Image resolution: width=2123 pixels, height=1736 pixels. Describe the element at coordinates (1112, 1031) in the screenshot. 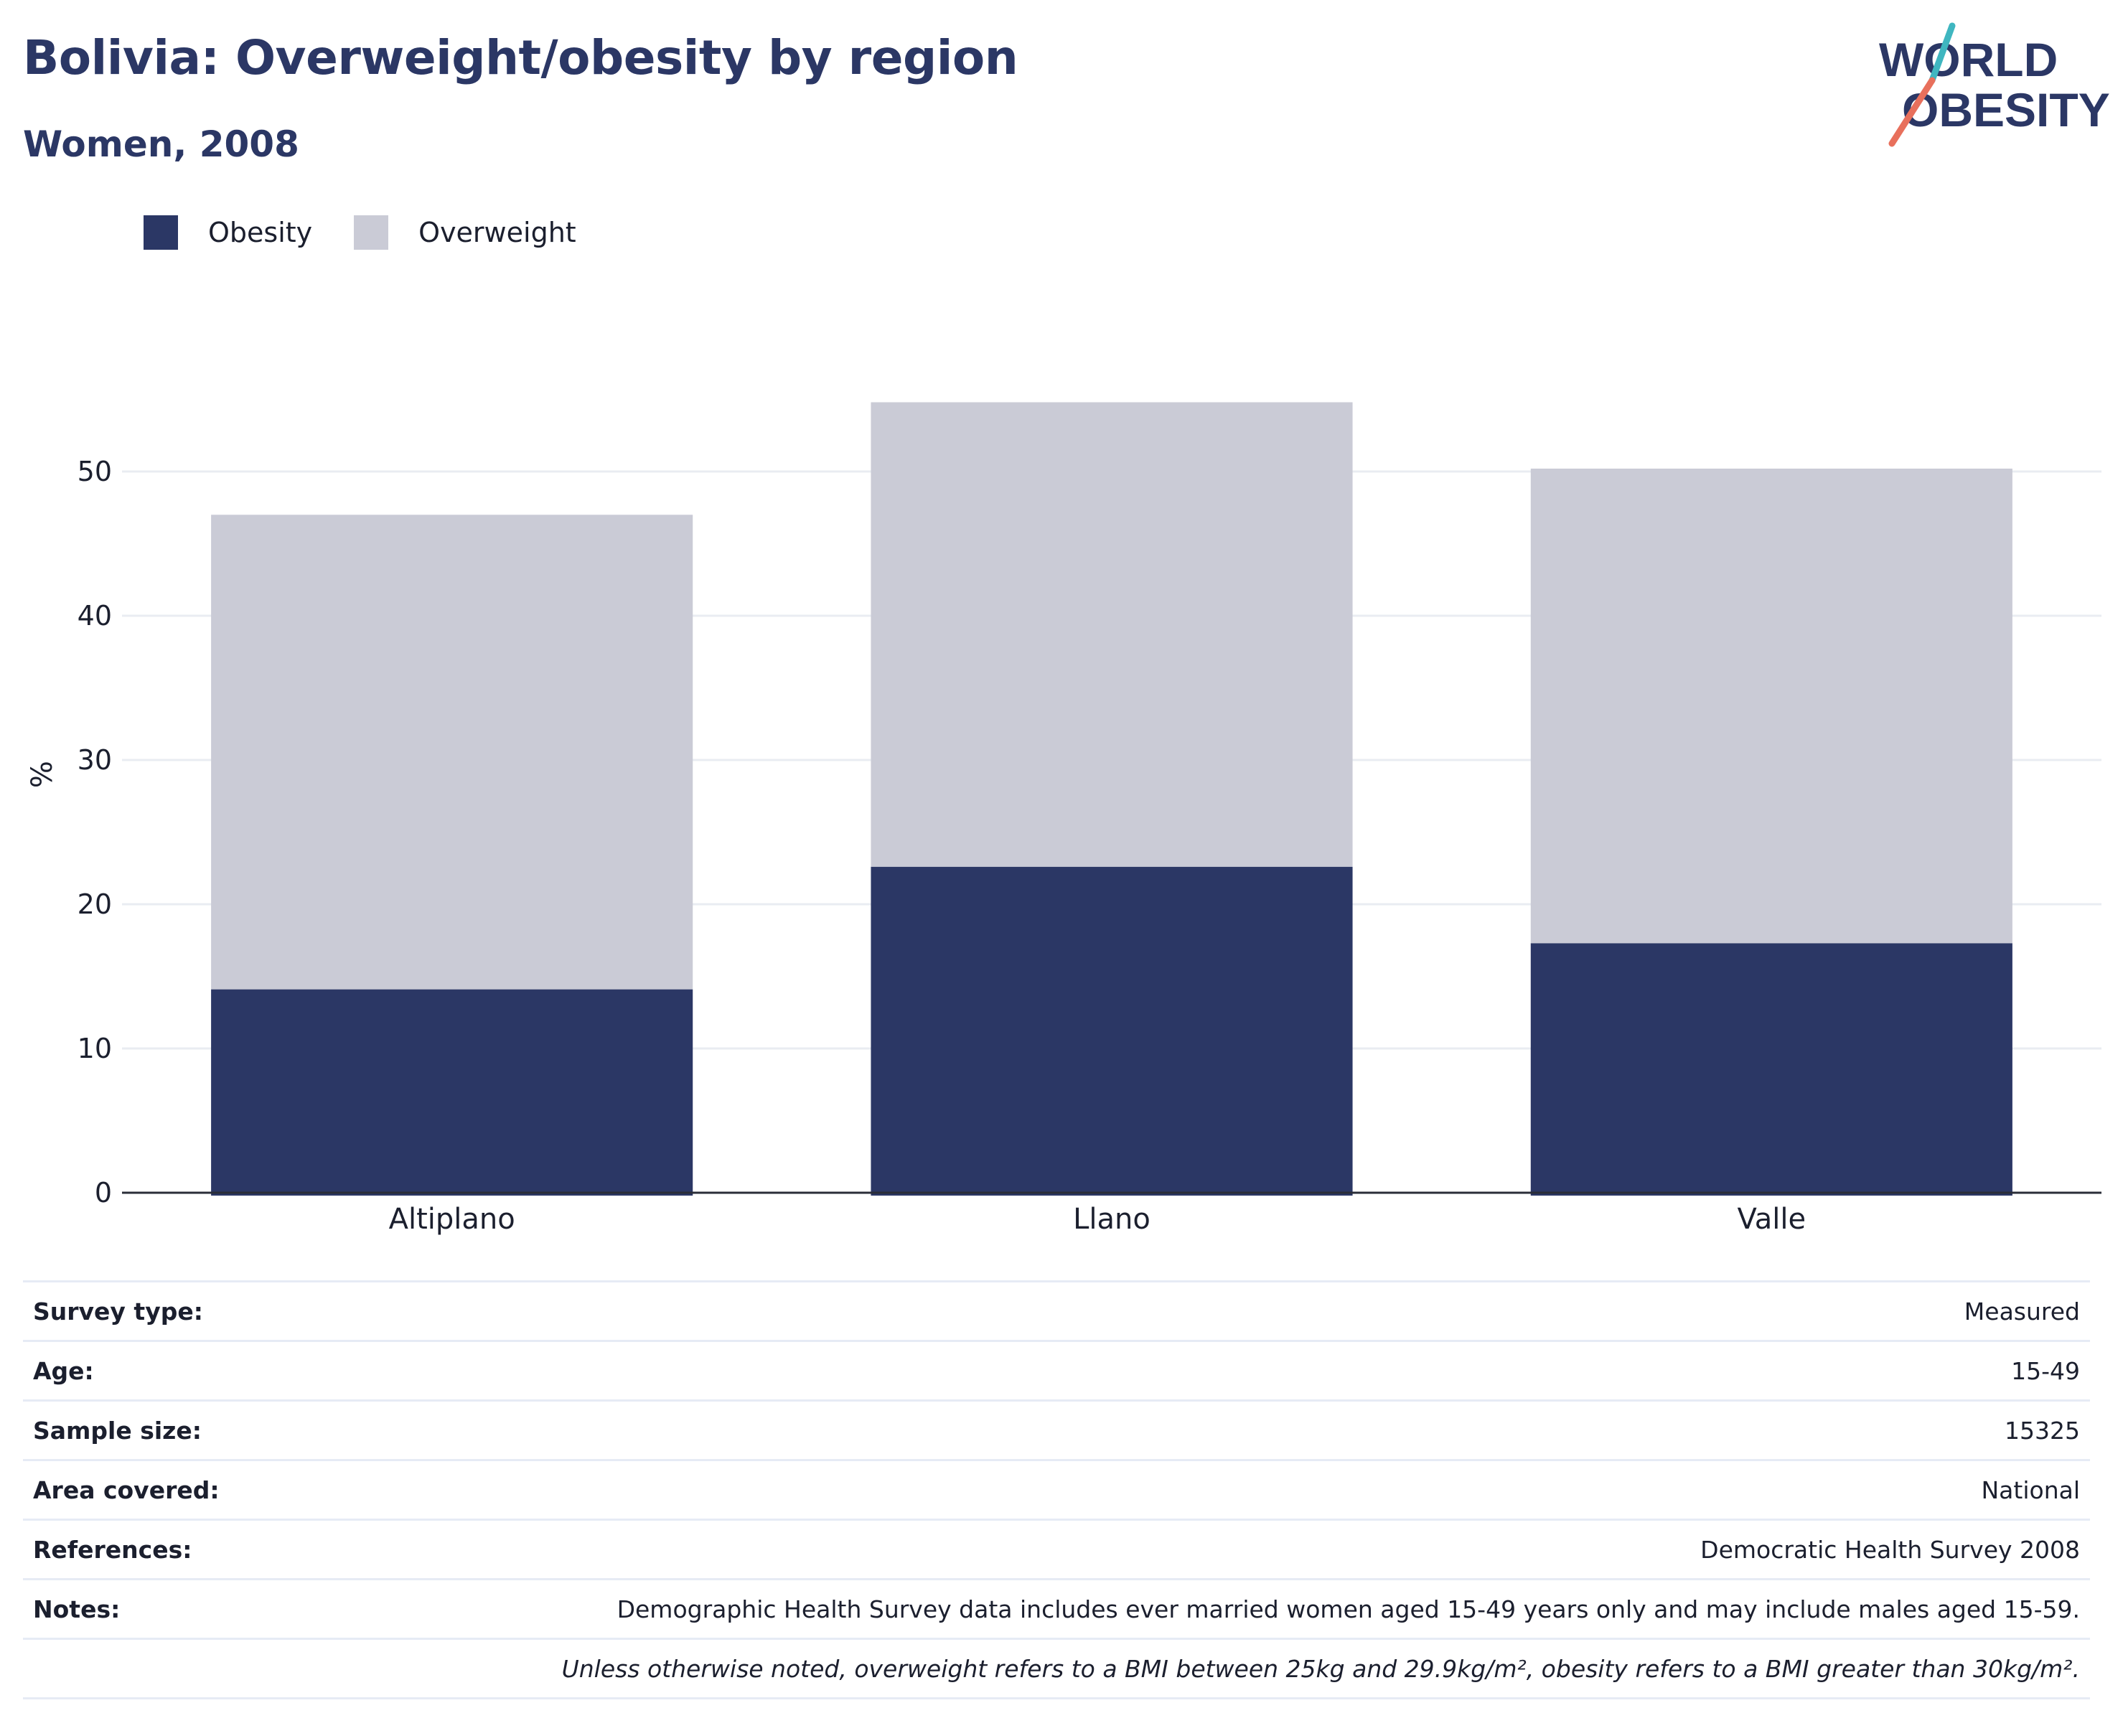

I see `bar-obesity-llano` at that location.